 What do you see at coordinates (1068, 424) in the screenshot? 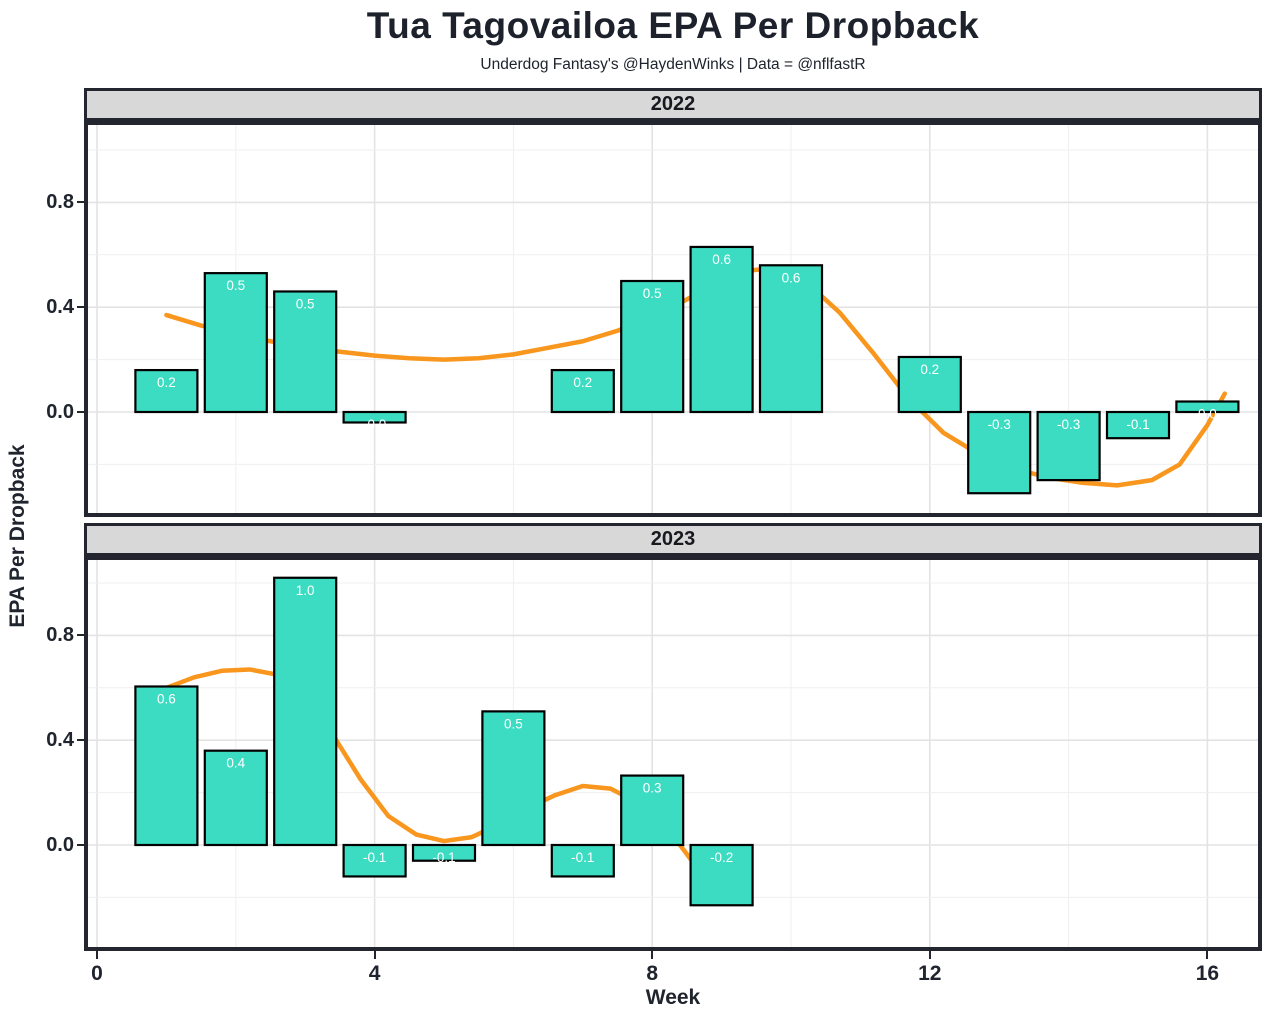
I see `bar-label-week-14: -0.3` at bounding box center [1068, 424].